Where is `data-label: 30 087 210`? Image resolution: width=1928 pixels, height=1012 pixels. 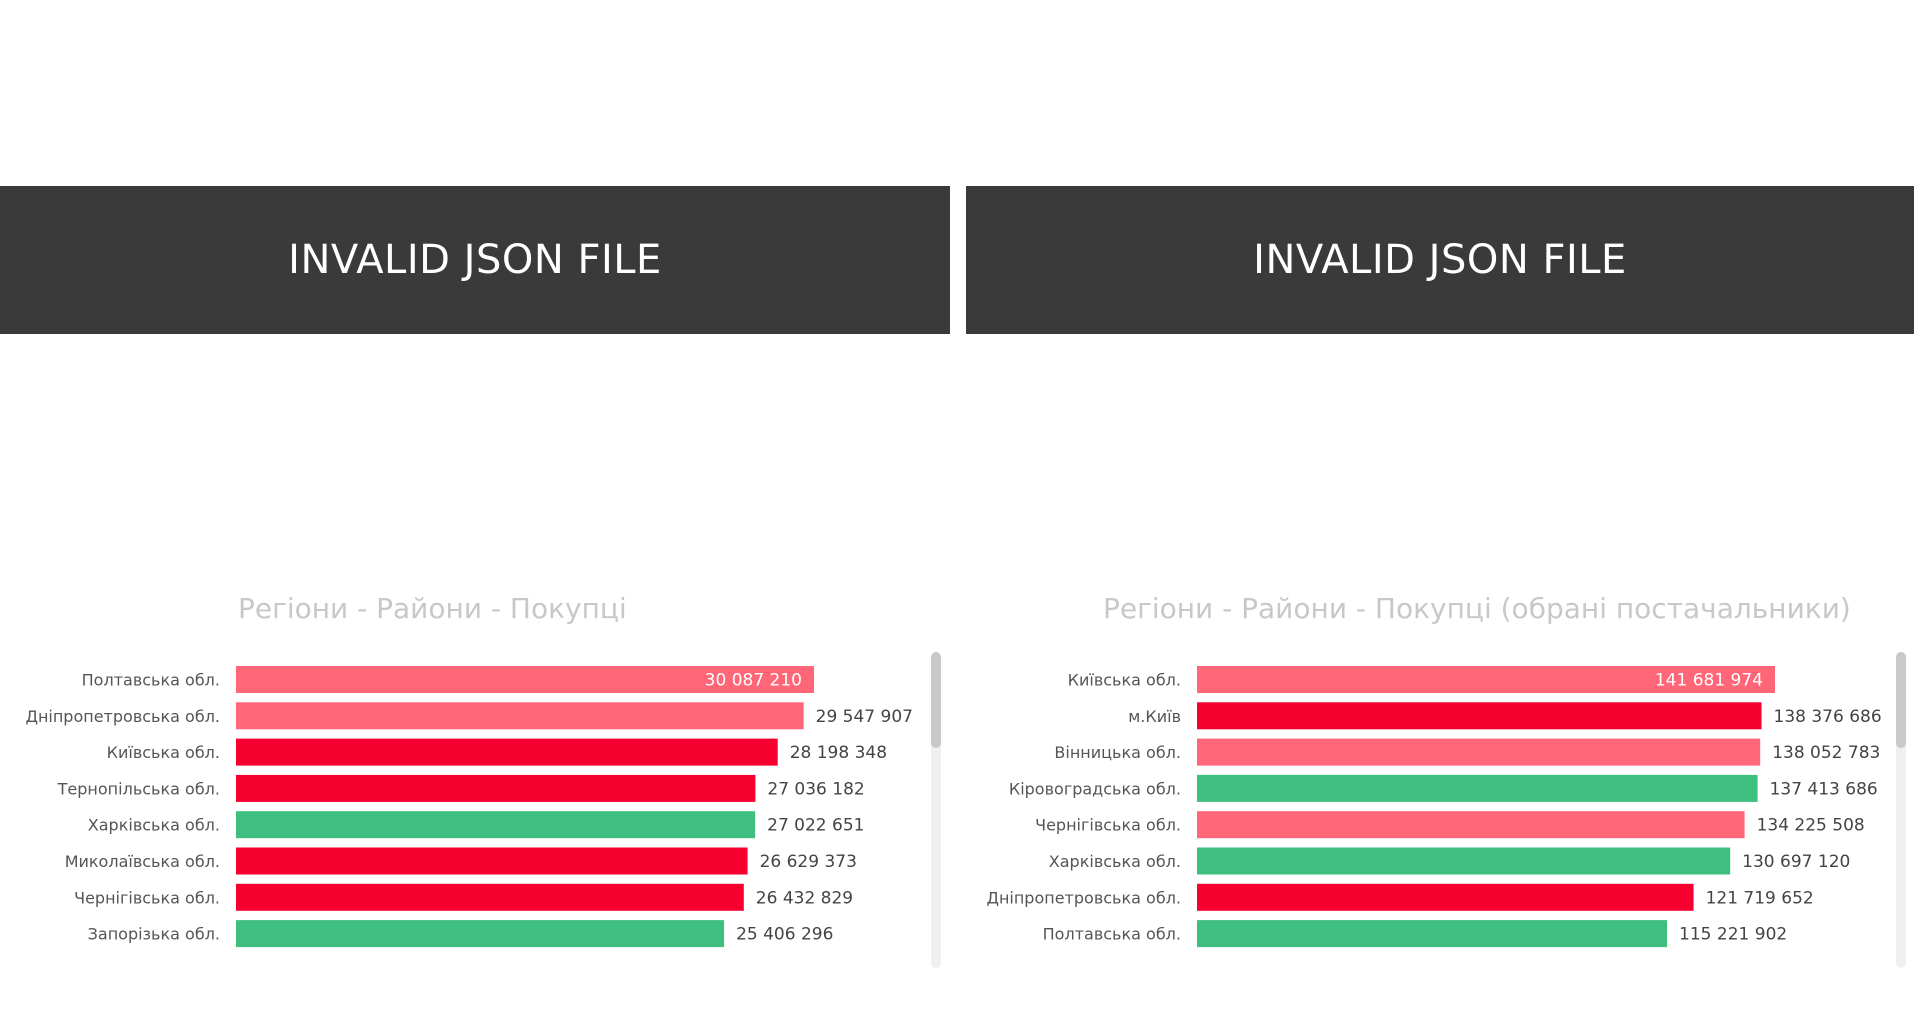
data-label: 30 087 210 is located at coordinates (753, 681).